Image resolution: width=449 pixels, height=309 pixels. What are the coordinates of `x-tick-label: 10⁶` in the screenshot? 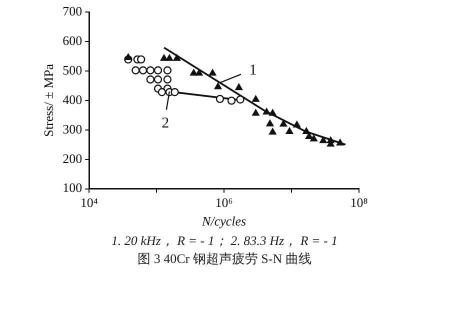 It's located at (224, 202).